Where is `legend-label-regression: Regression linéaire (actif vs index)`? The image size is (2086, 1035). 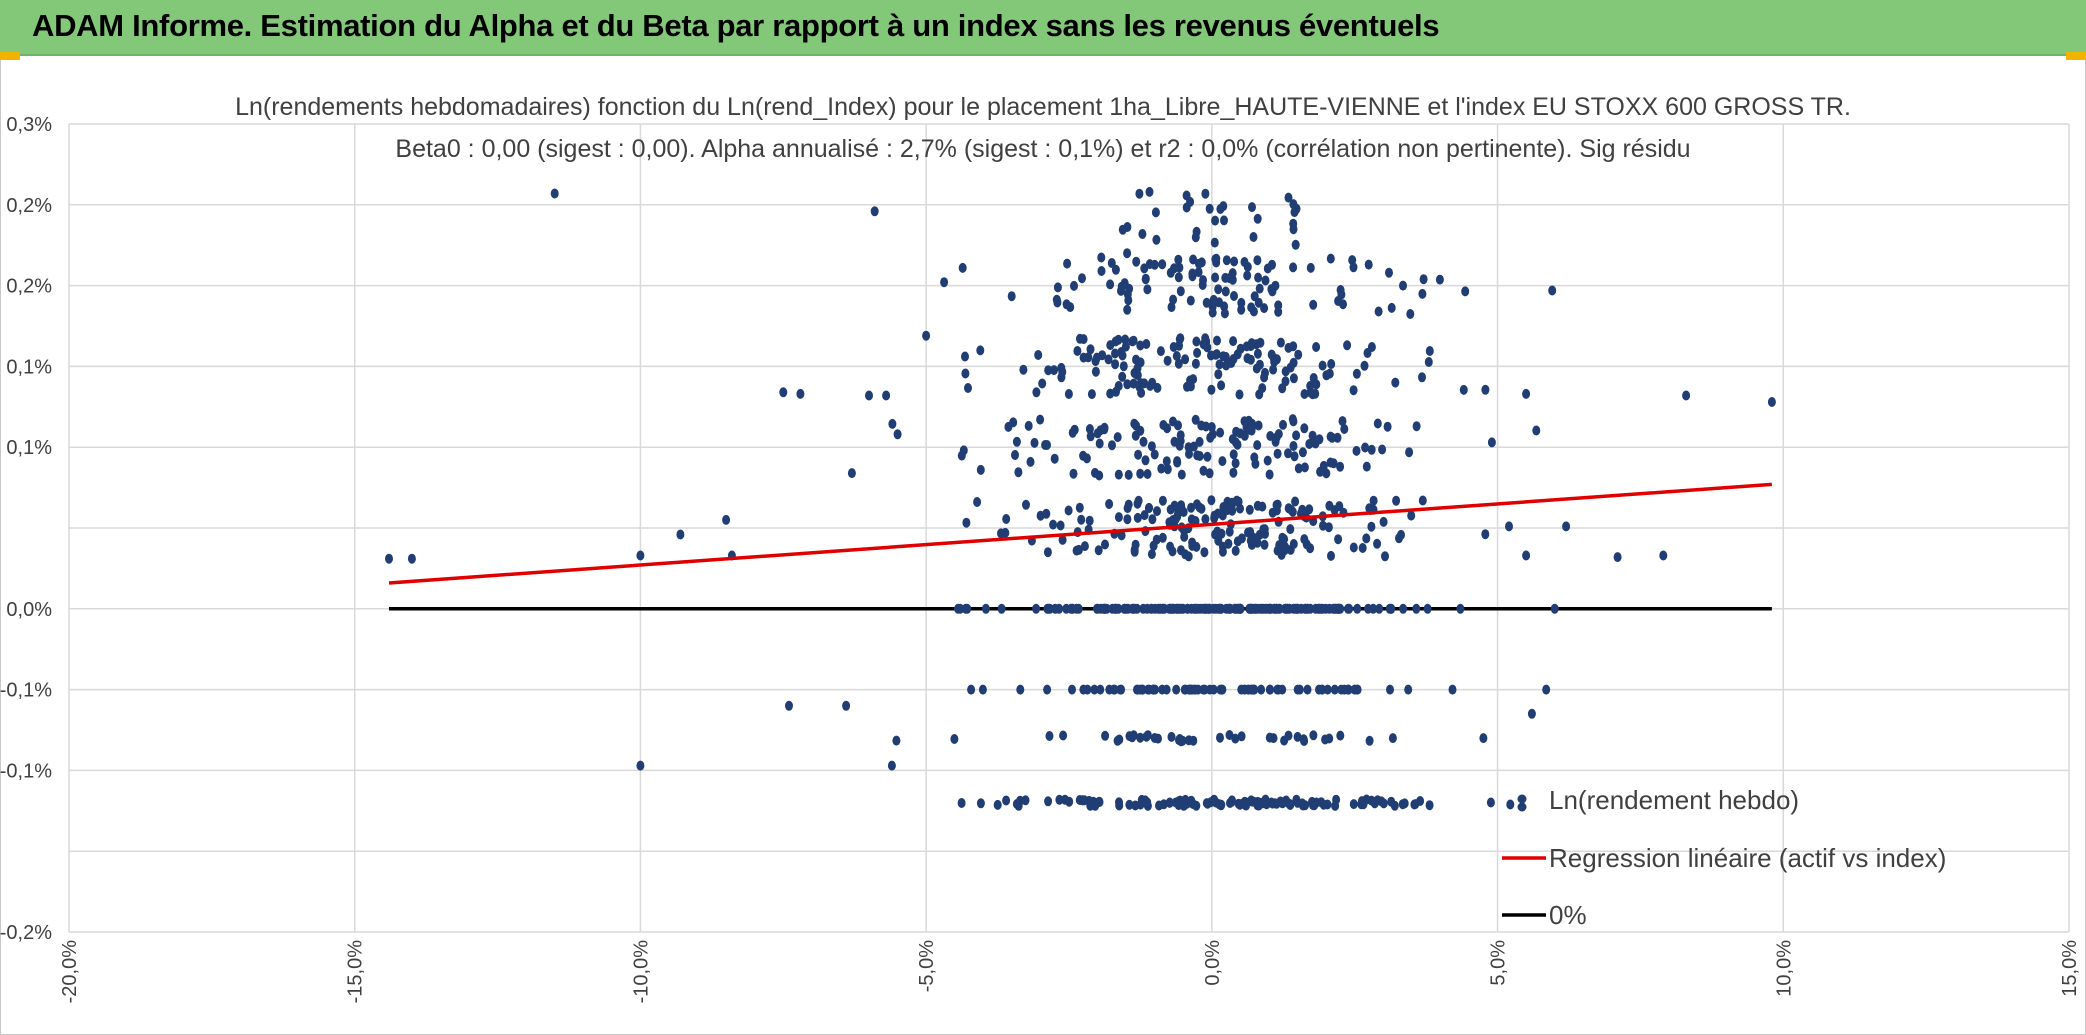
legend-label-regression: Regression linéaire (actif vs index) is located at coordinates (1747, 858).